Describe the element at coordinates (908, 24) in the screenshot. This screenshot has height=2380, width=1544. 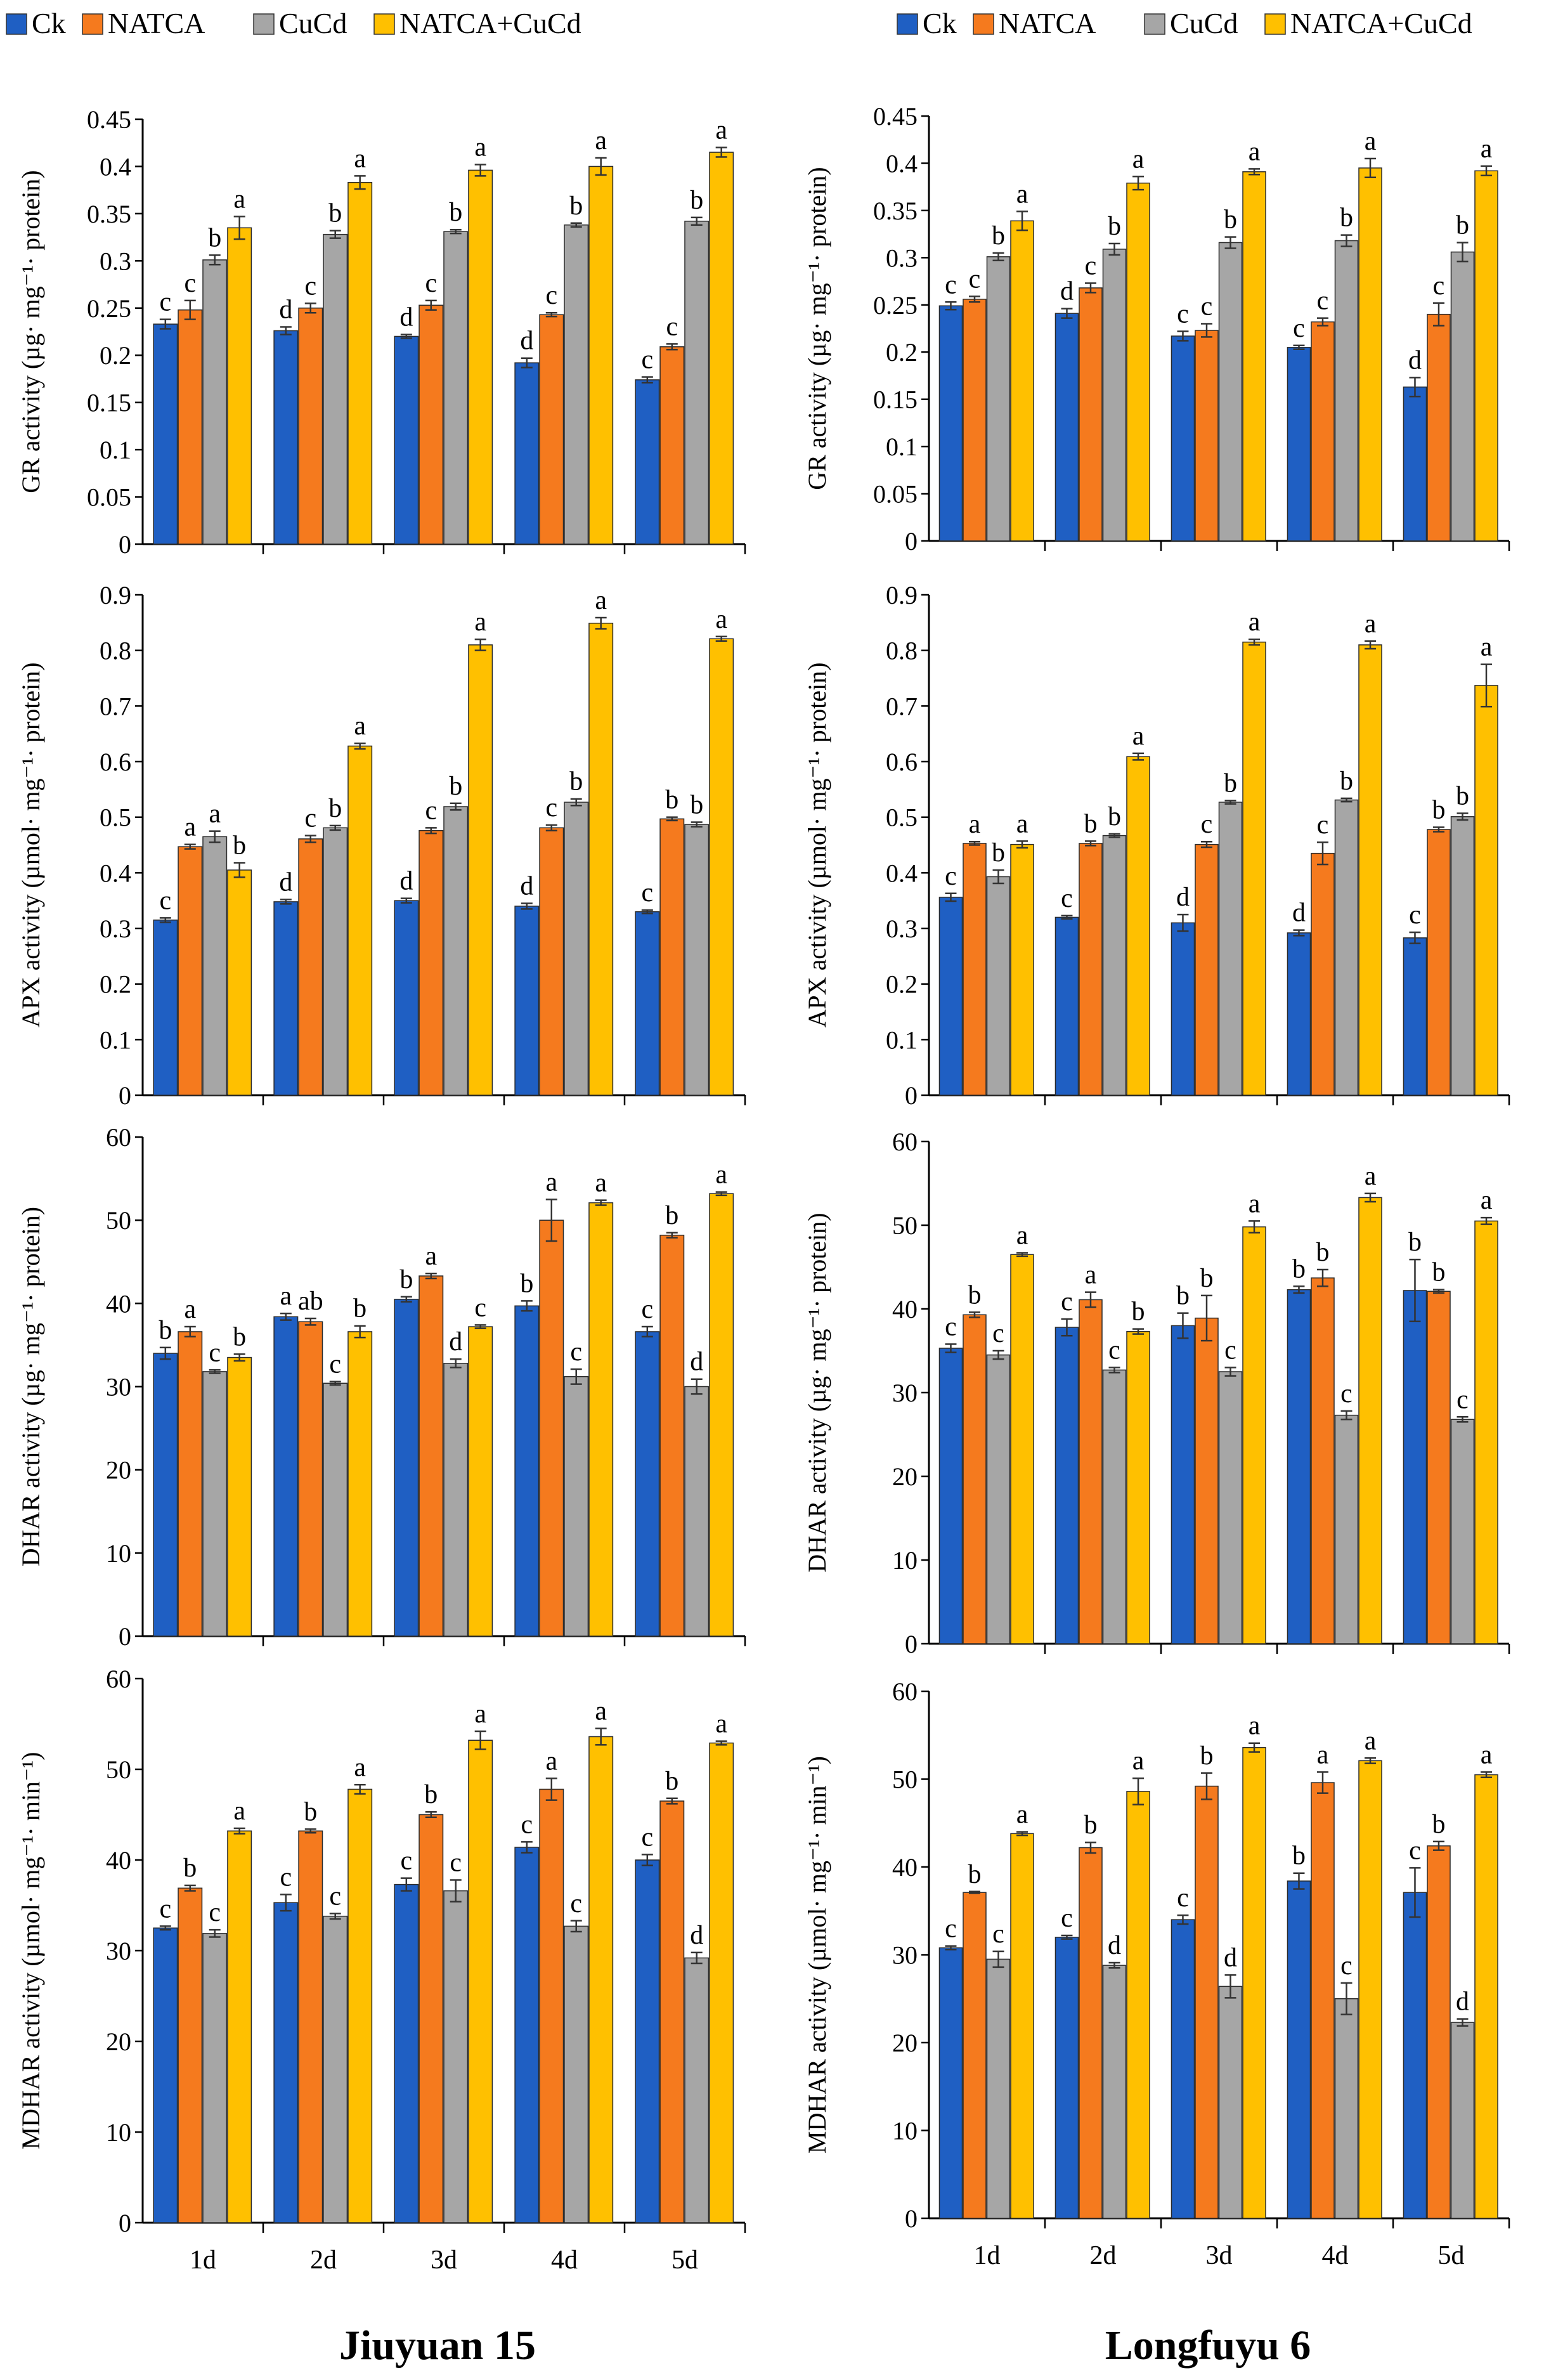
I see `legend-swatch-ck` at that location.